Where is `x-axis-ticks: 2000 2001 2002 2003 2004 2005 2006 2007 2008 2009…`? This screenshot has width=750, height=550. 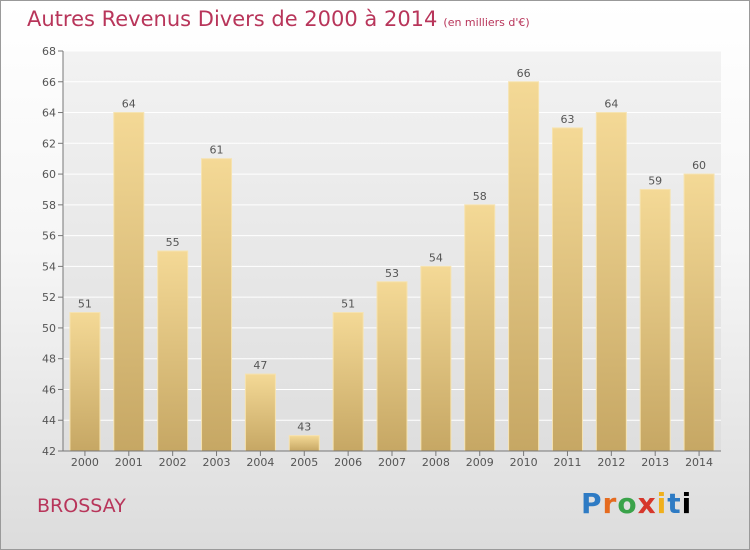 x-axis-ticks: 2000 2001 2002 2003 2004 2005 2006 2007 2008 2009… is located at coordinates (392, 460).